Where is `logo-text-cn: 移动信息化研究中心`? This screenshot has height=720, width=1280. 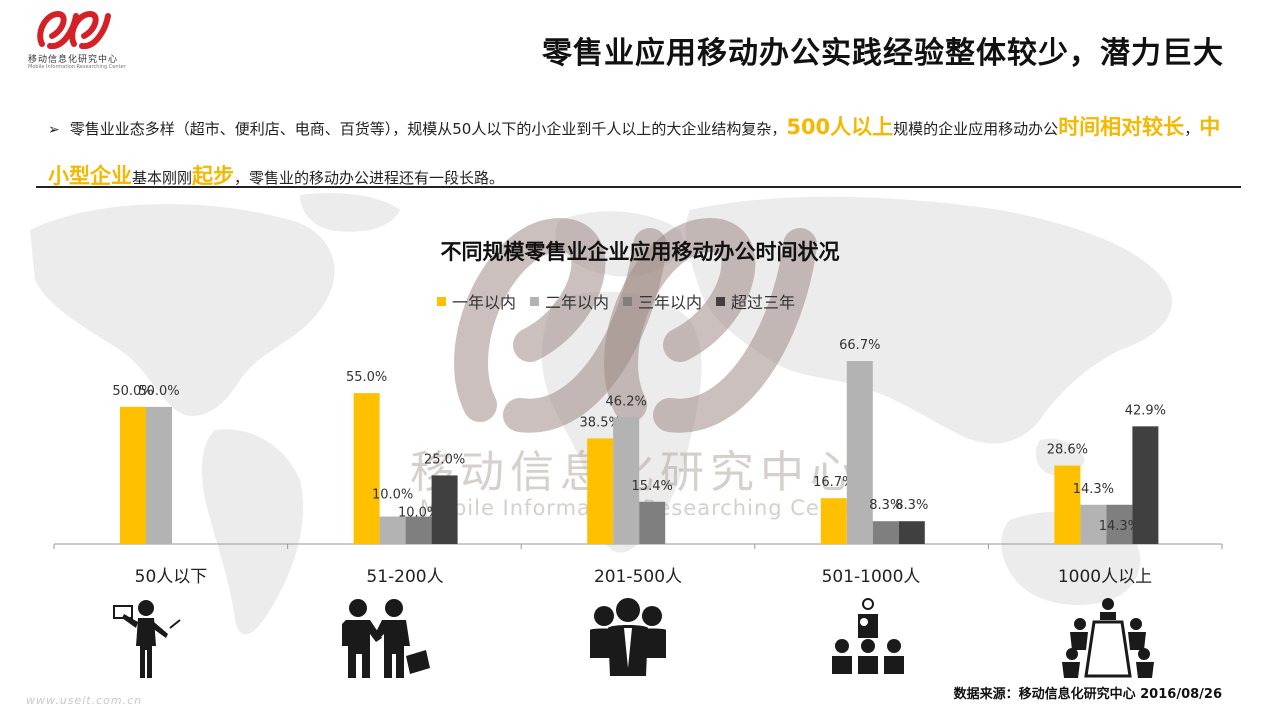 logo-text-cn: 移动信息化研究中心 is located at coordinates (73, 60).